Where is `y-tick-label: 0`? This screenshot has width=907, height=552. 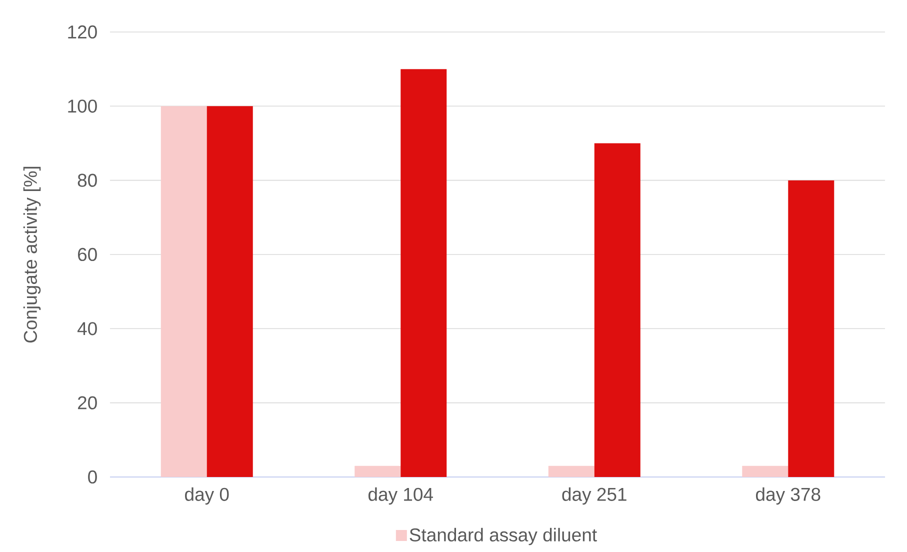
y-tick-label: 0 is located at coordinates (92, 477).